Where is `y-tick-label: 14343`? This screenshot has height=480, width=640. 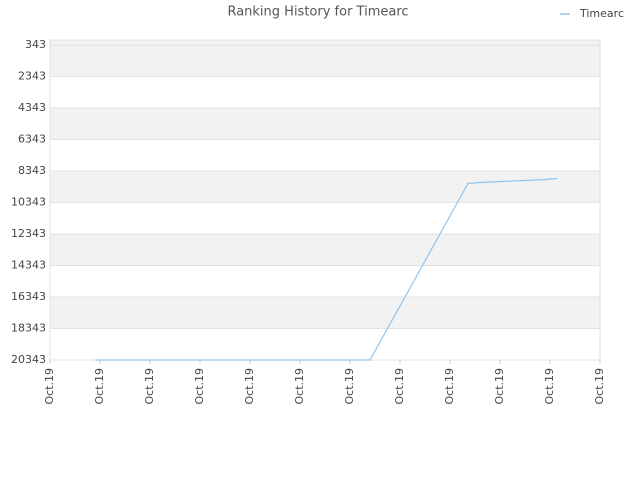
y-tick-label: 14343 is located at coordinates (28, 264).